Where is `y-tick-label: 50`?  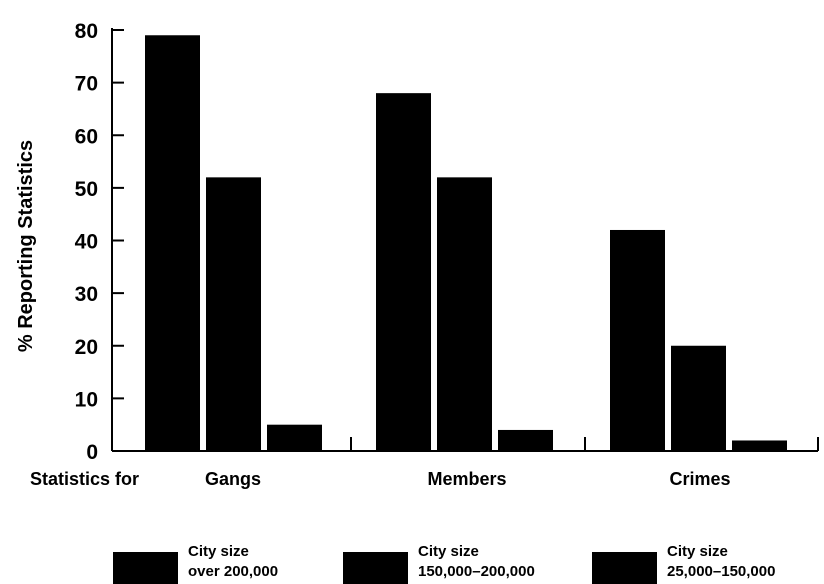 y-tick-label: 50 is located at coordinates (86, 189).